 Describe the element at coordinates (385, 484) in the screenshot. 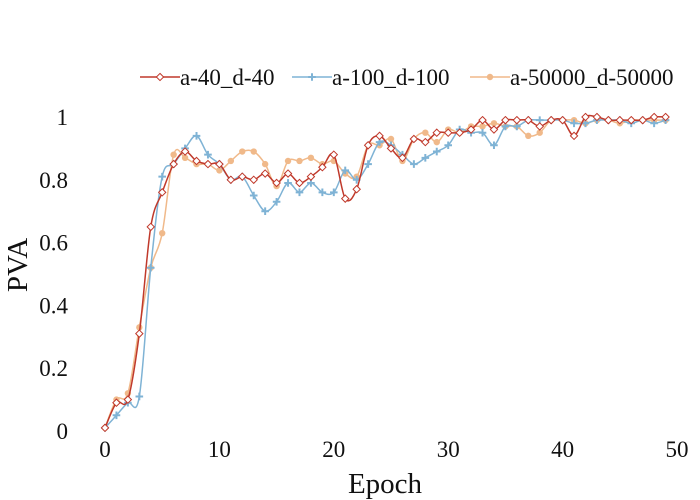

I see `x-axis-title: Epoch` at that location.